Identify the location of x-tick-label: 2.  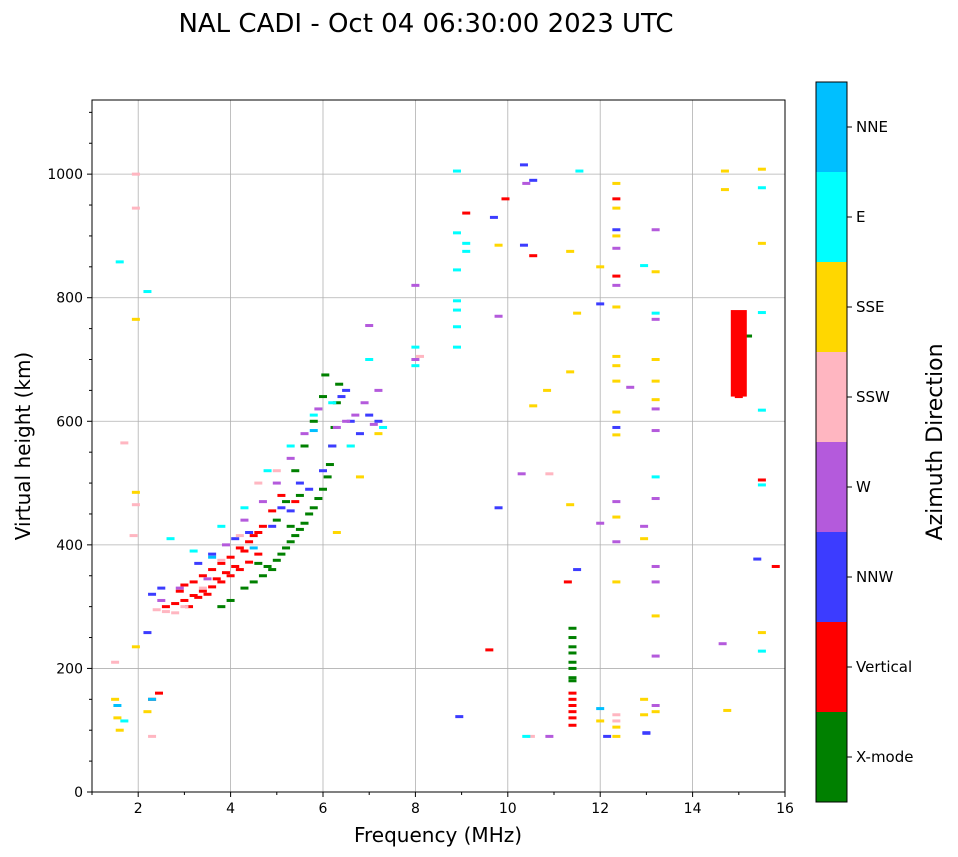
(138, 809).